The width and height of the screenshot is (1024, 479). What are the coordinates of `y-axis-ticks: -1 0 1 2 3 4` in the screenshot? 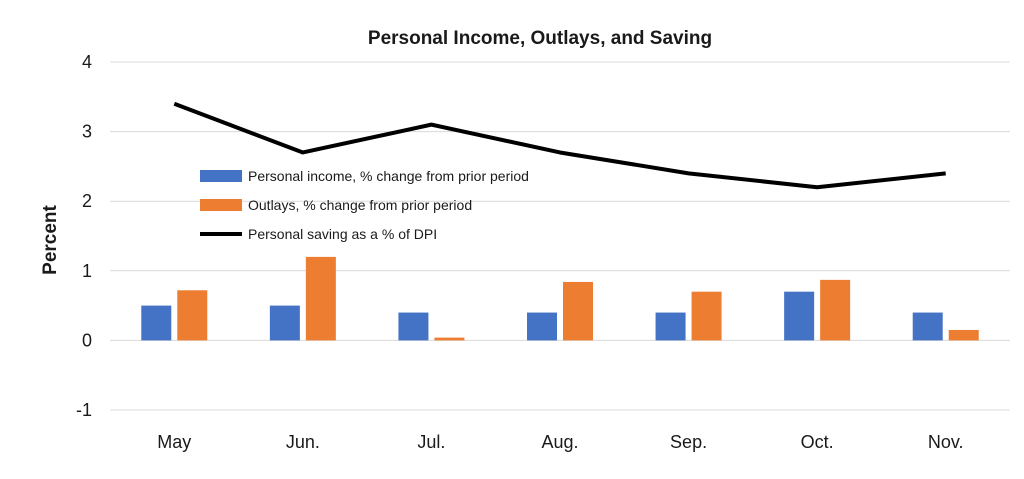 It's located at (84, 236).